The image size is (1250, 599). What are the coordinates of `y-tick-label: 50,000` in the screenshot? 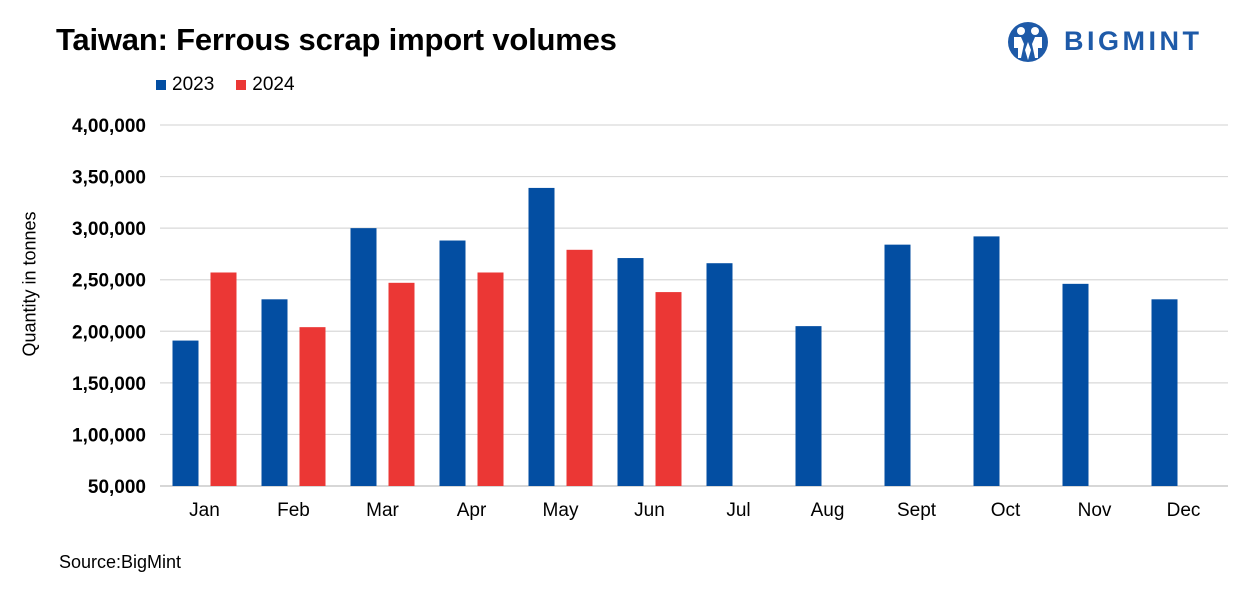 It's located at (117, 487).